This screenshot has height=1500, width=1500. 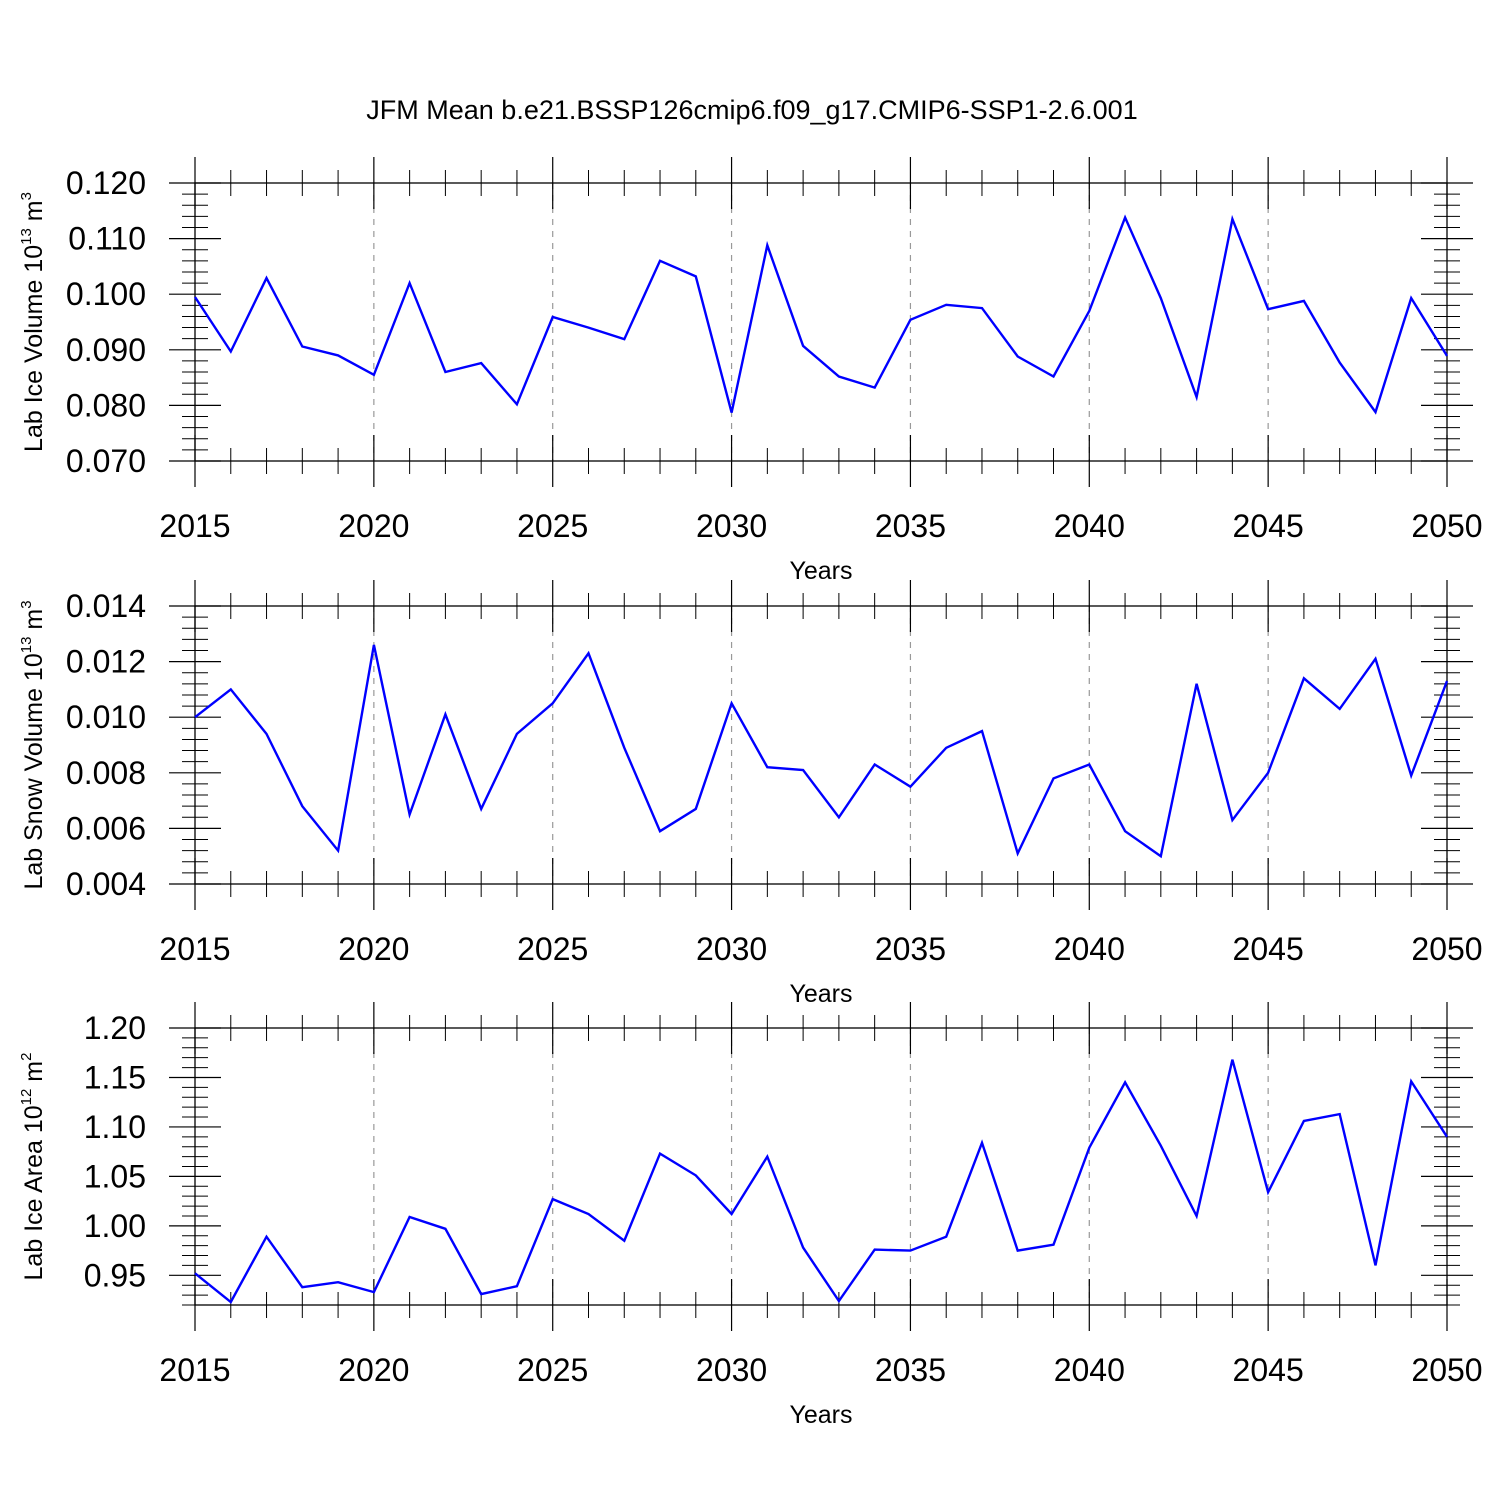 I want to click on y-tick-label: 1.15, so click(x=115, y=1077).